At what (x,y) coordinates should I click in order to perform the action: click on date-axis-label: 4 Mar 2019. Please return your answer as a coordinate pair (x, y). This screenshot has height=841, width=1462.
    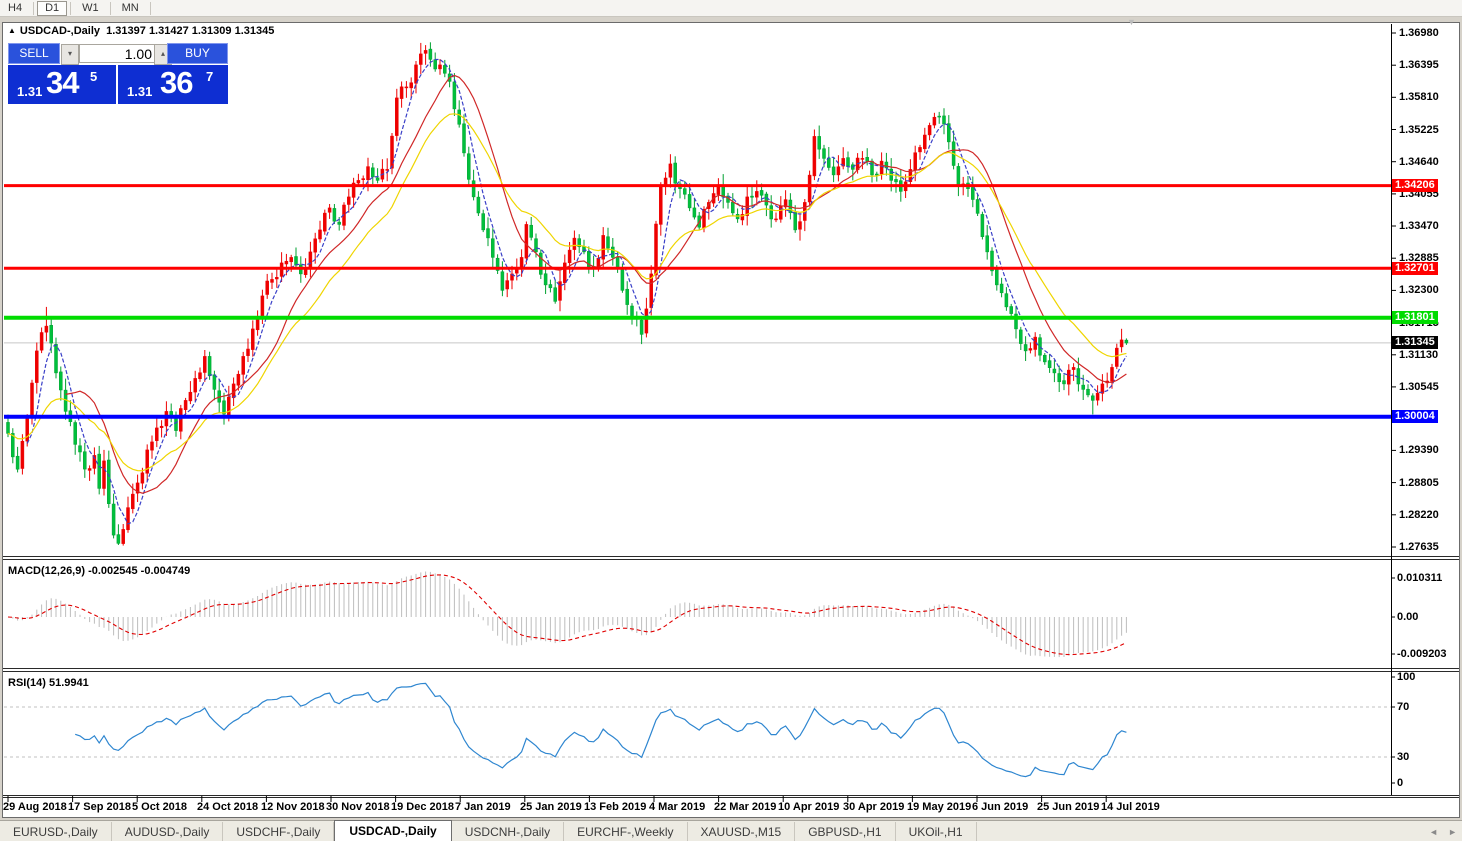
    Looking at the image, I should click on (677, 807).